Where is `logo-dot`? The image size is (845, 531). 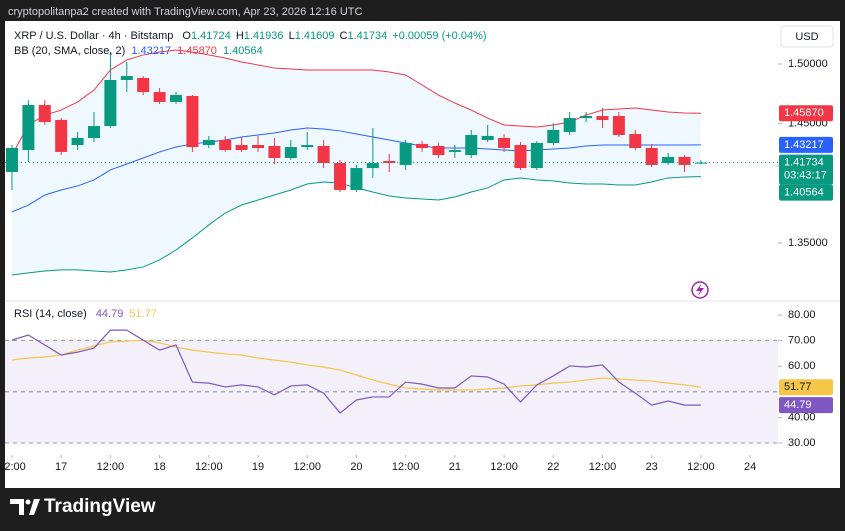
logo-dot is located at coordinates (28, 502).